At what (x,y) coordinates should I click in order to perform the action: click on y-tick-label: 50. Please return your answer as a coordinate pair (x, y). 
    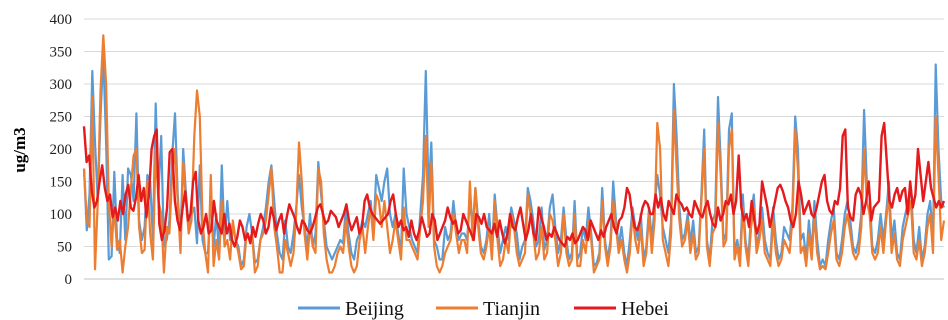
    Looking at the image, I should click on (64, 248).